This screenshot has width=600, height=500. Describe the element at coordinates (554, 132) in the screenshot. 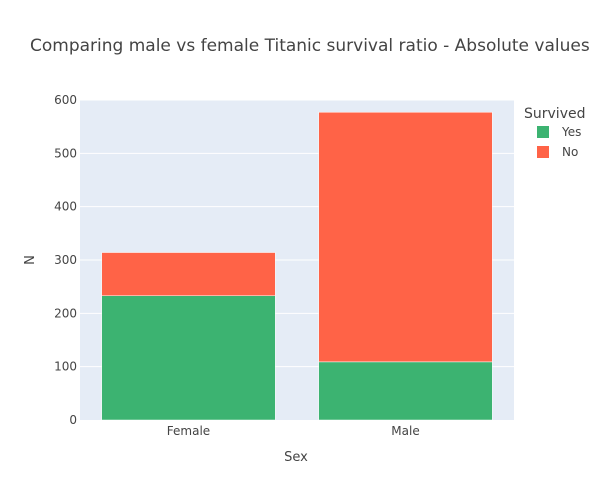

I see `legend: Survived Yes No` at that location.